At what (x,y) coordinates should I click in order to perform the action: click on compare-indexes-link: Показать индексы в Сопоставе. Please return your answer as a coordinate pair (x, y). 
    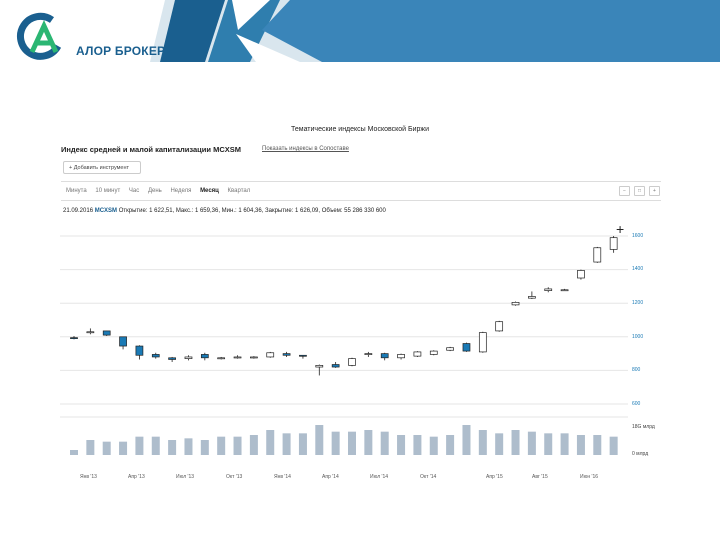
    Looking at the image, I should click on (305, 149).